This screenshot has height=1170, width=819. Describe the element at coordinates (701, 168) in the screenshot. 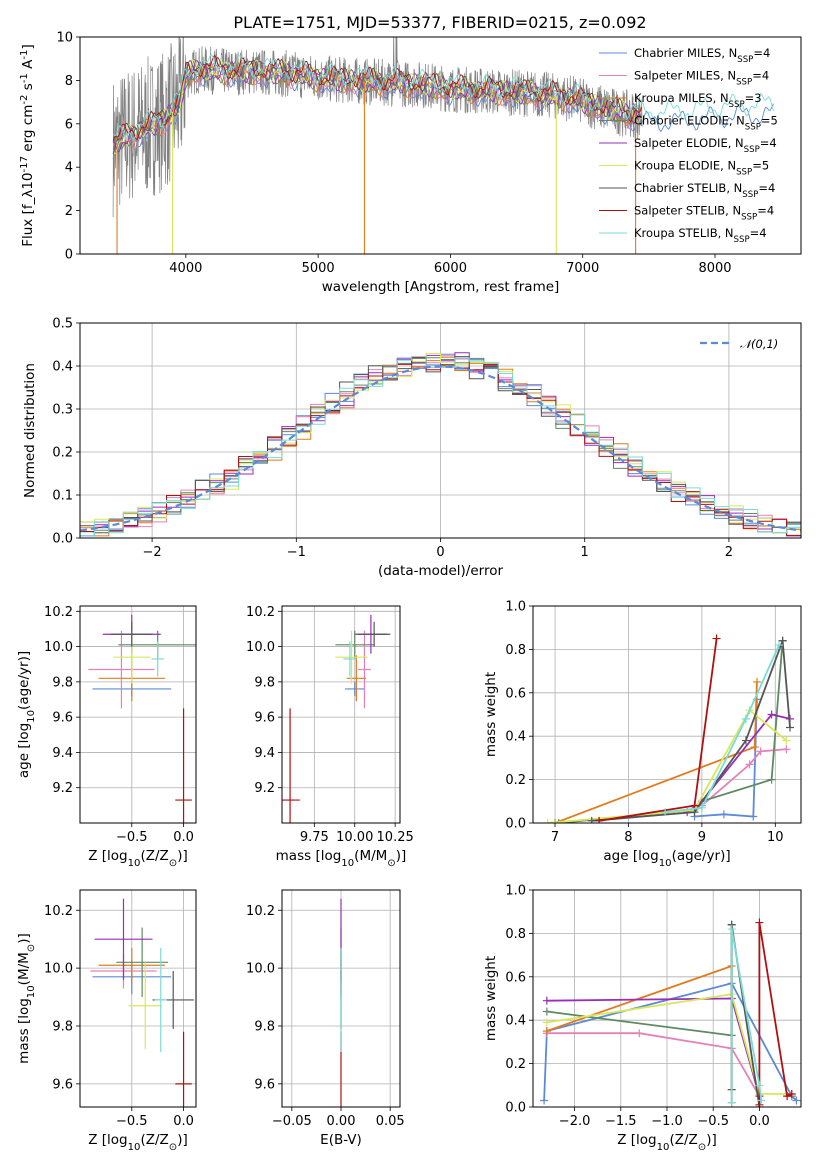

I see `legend-entry: Kroupa ELODIE, NSSP=5` at that location.